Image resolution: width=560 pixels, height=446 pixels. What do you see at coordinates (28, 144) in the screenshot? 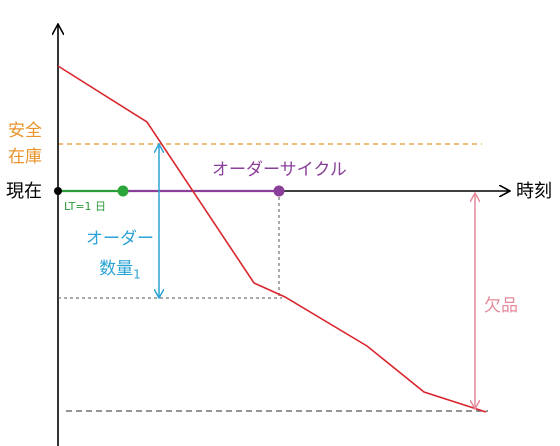
I see `safety-stock-label: 安全 在庫` at bounding box center [28, 144].